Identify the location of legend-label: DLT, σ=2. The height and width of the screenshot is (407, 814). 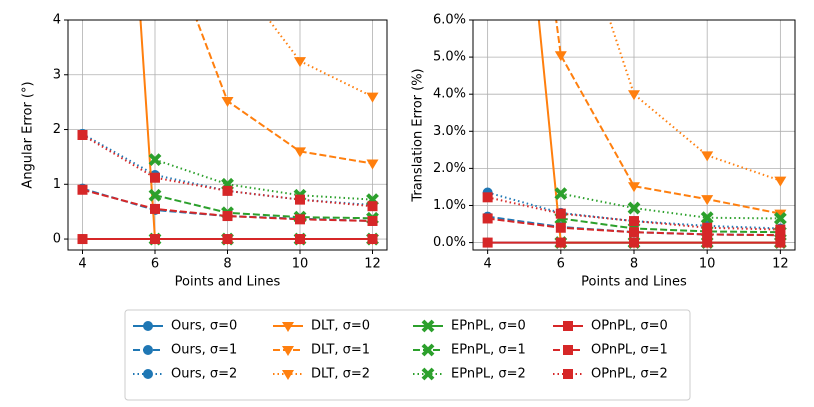
(340, 374).